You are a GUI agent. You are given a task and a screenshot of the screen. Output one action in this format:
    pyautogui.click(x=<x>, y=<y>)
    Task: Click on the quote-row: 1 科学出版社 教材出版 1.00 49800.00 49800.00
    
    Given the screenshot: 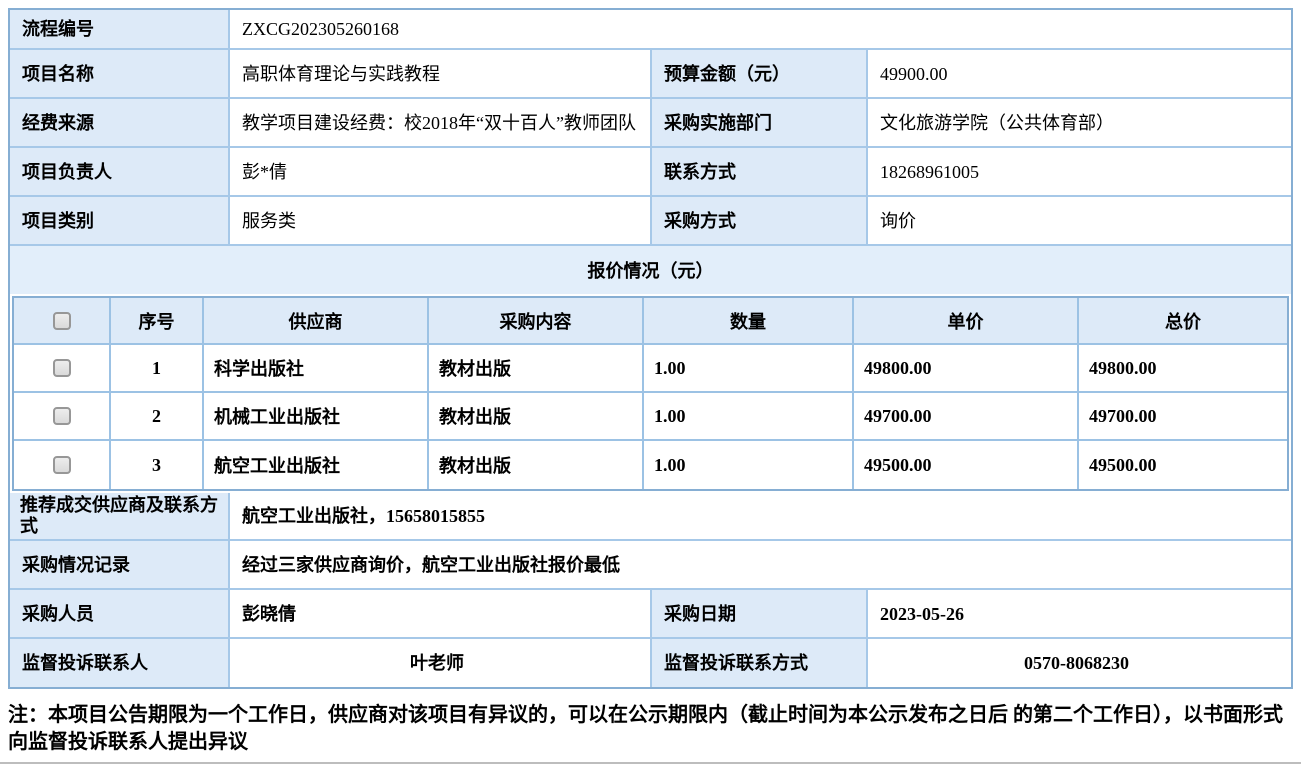 What is the action you would take?
    pyautogui.click(x=650, y=369)
    